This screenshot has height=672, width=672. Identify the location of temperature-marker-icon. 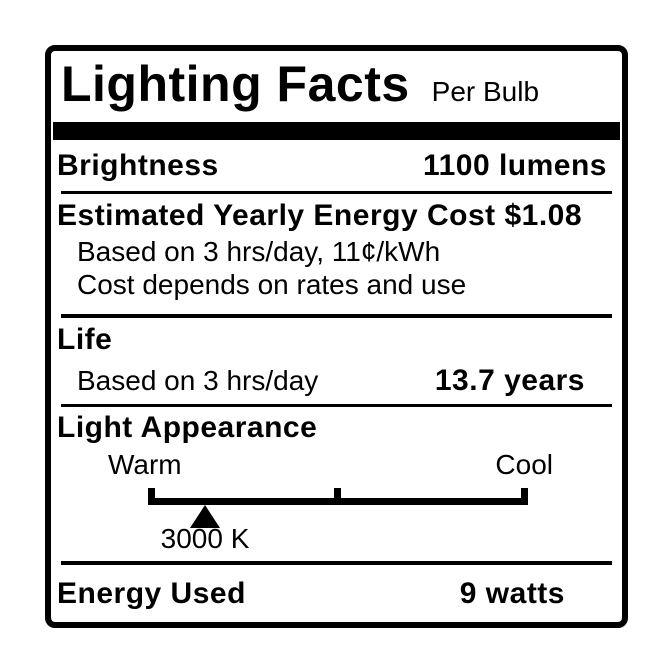
(205, 516).